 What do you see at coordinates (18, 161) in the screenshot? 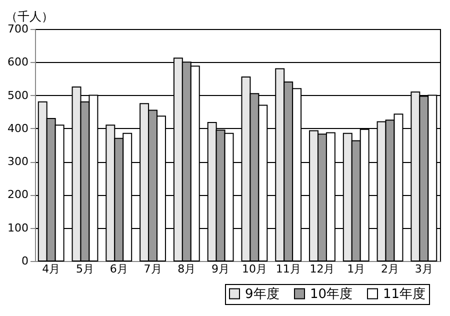
I see `y-tick-label: 300` at bounding box center [18, 161].